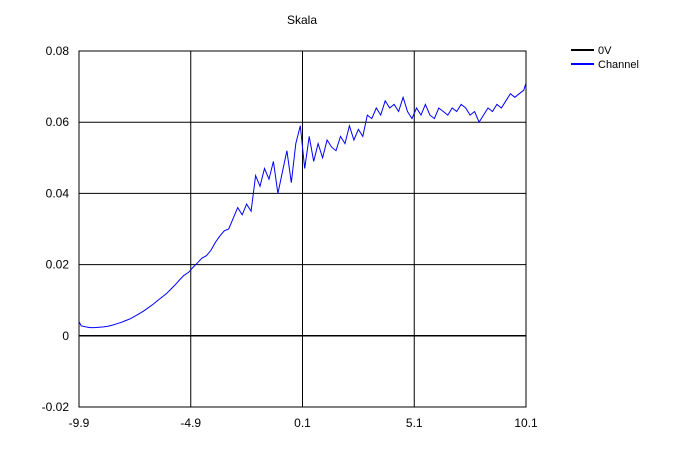  I want to click on legend: 0V Channel, so click(605, 58).